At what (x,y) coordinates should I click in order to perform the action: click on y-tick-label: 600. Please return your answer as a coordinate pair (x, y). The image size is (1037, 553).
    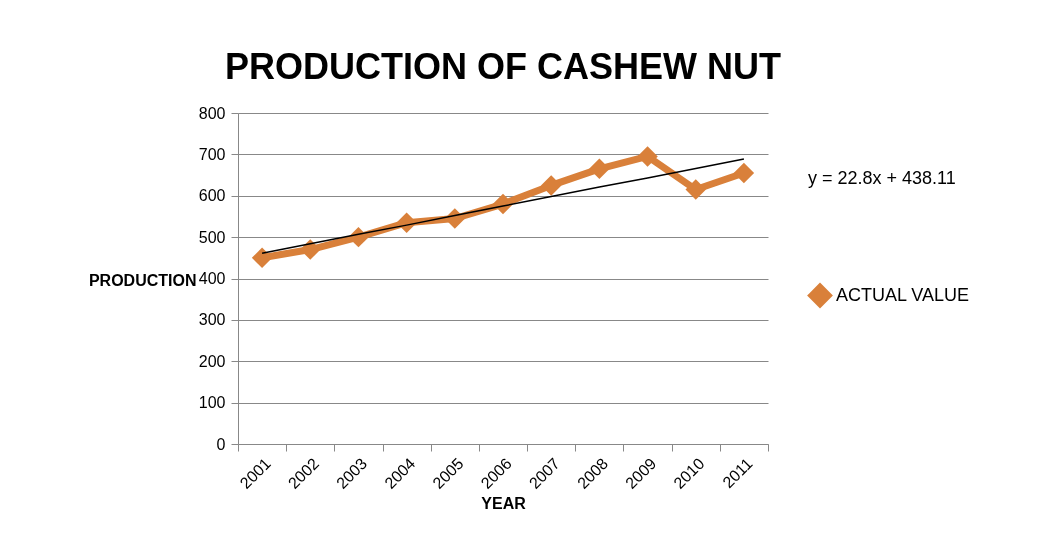
    Looking at the image, I should click on (212, 196).